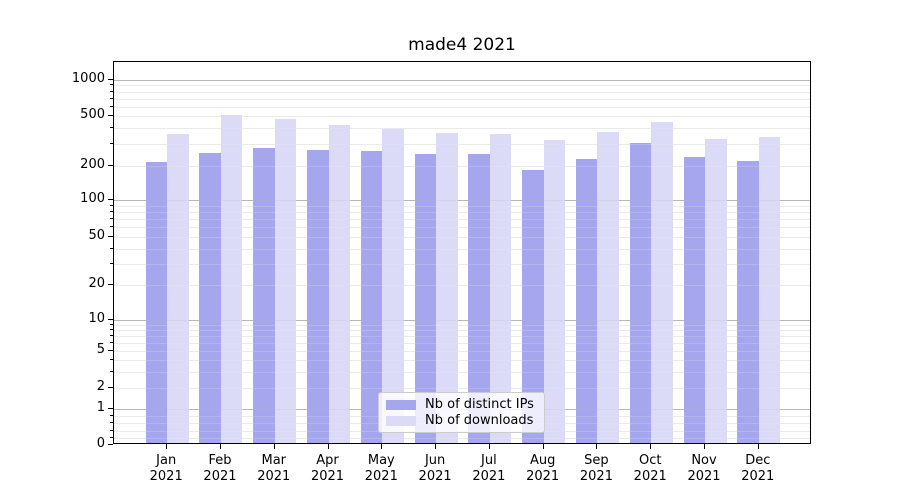  I want to click on bar-distinct-ips-may, so click(371, 296).